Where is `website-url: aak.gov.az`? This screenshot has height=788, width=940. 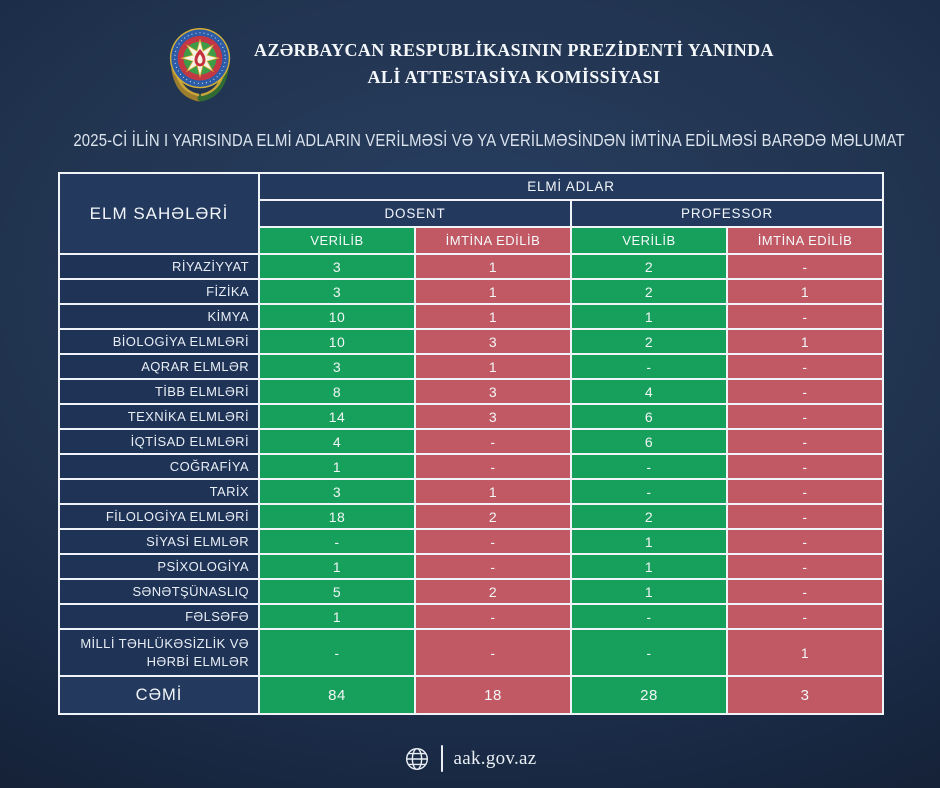 website-url: aak.gov.az is located at coordinates (495, 758).